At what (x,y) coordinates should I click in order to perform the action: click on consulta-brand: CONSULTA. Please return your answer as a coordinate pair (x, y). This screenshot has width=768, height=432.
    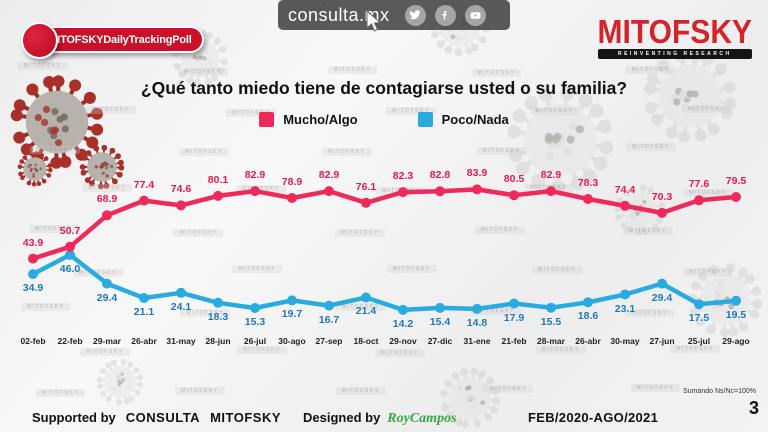
    Looking at the image, I should click on (163, 417).